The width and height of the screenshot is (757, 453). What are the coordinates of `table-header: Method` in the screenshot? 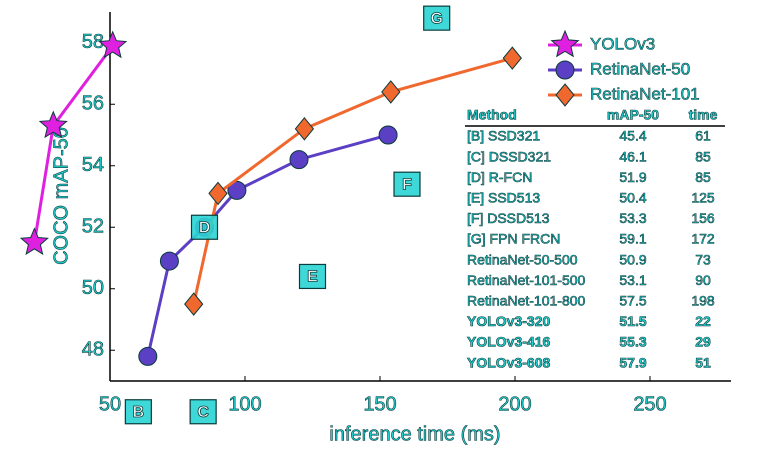 It's located at (492, 115).